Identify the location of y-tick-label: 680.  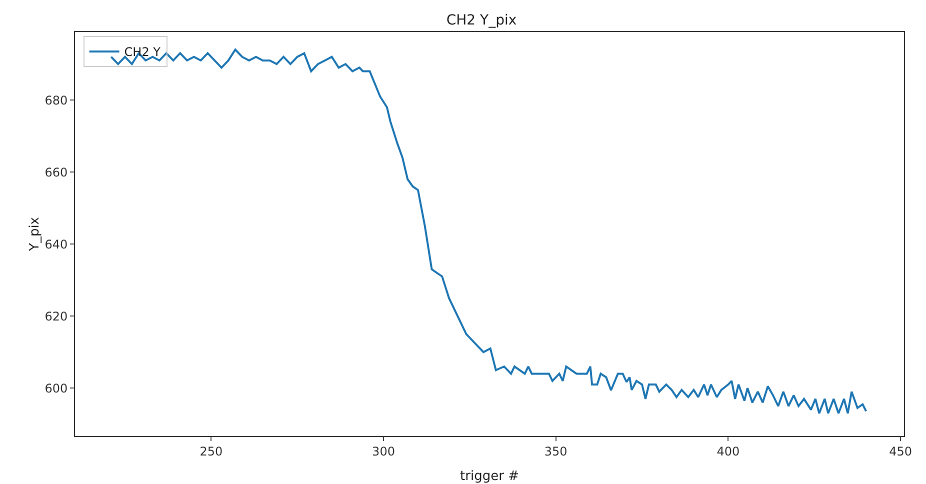
(56, 100).